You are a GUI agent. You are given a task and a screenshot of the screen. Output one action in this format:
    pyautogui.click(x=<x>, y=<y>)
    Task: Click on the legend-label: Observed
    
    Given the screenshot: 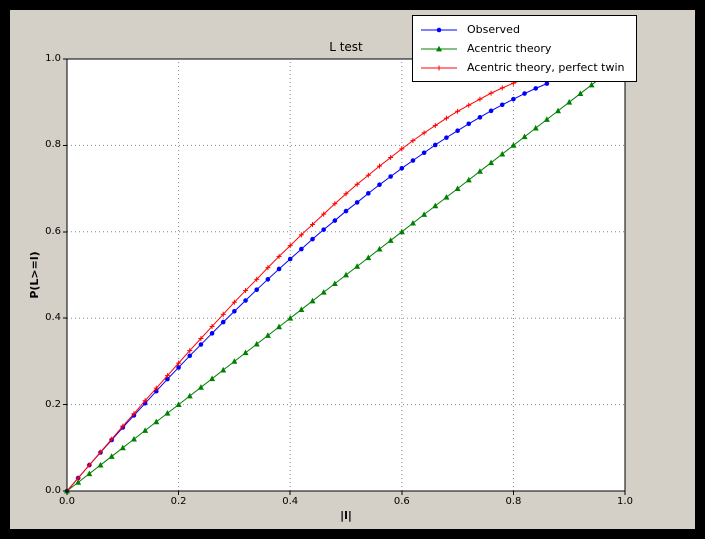 What is the action you would take?
    pyautogui.click(x=493, y=29)
    